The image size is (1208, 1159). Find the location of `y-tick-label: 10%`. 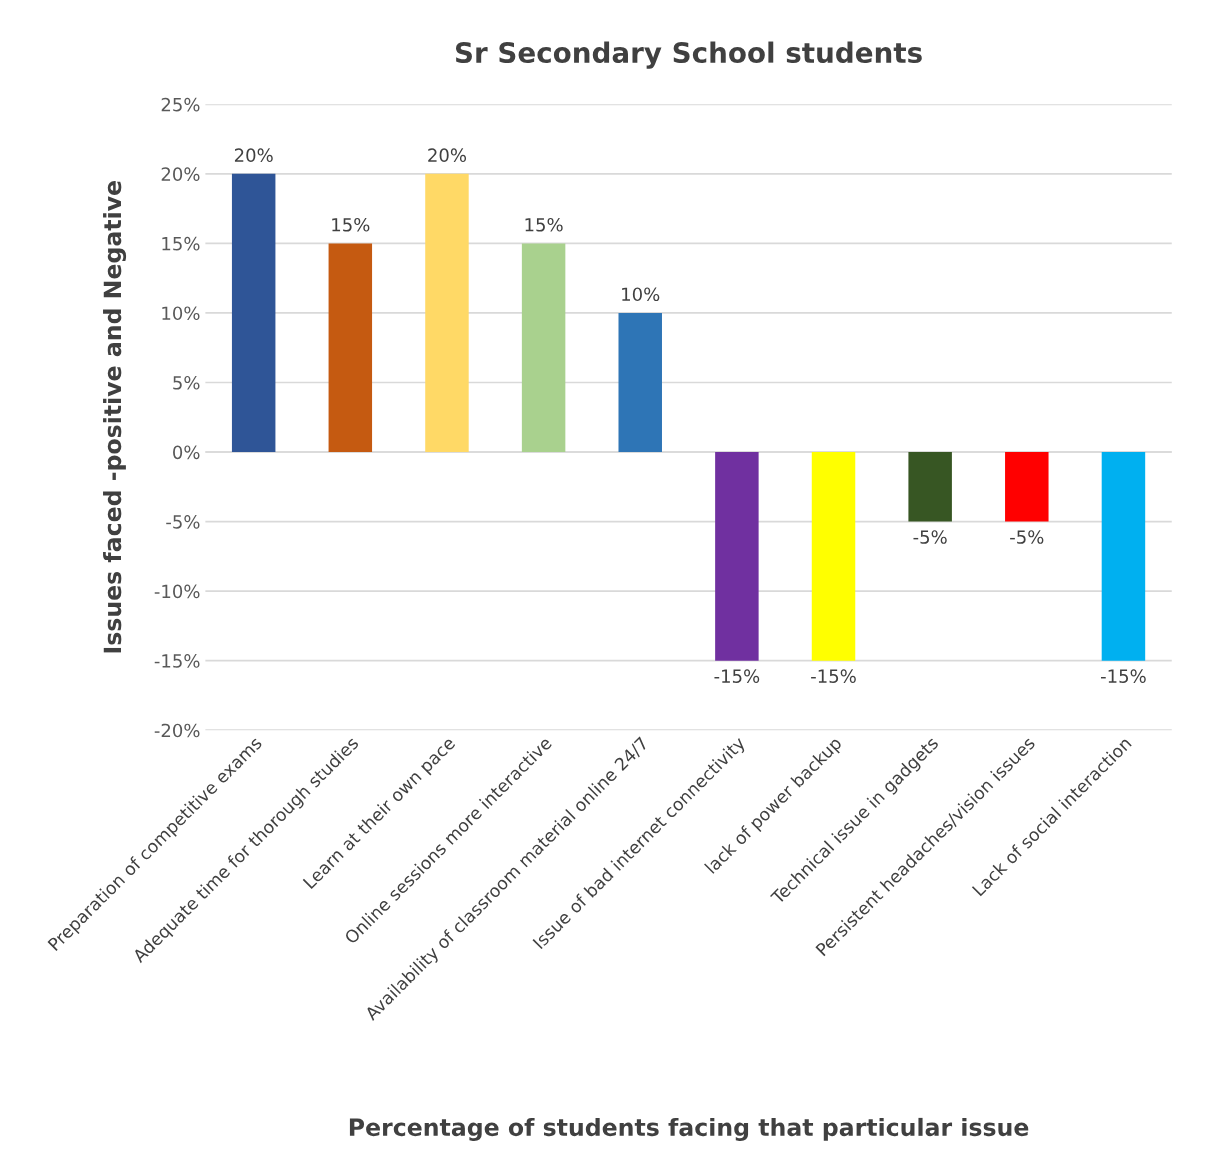

y-tick-label: 10% is located at coordinates (181, 313).